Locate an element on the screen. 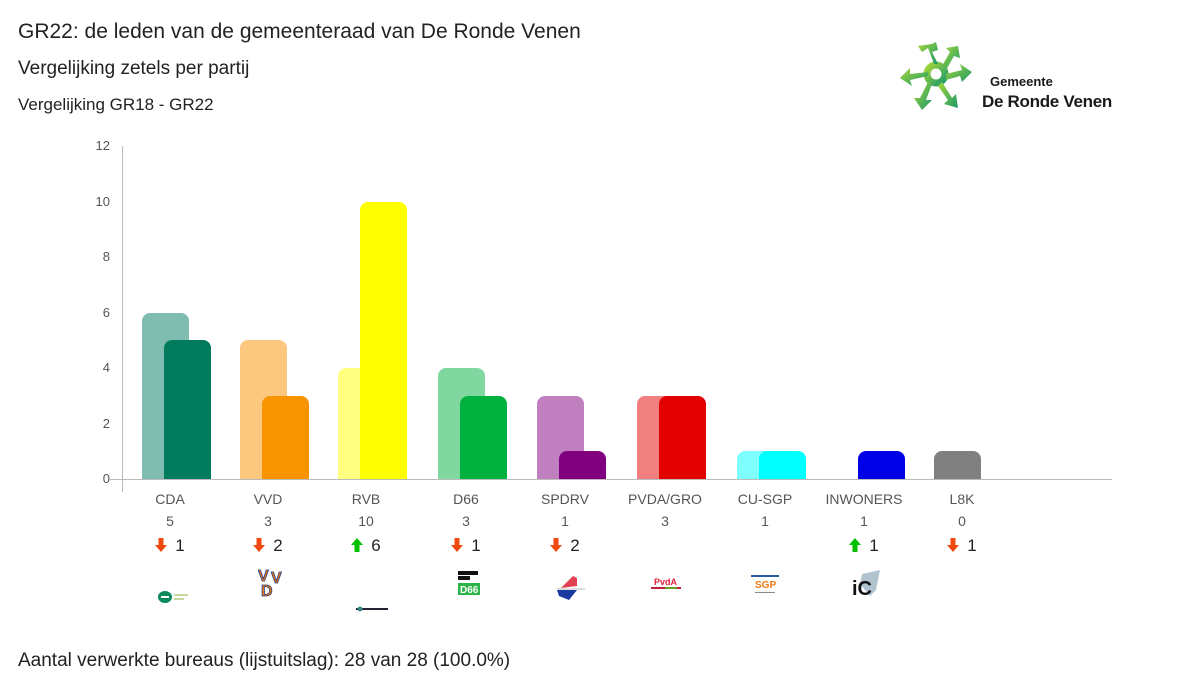 The image size is (1200, 679). category-label: PVDA/GRO is located at coordinates (665, 499).